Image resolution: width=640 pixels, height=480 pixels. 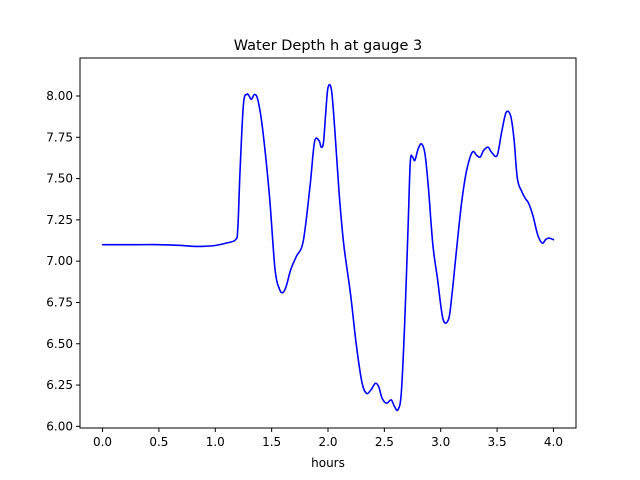 I want to click on x-tick-label: 3.0, so click(x=440, y=442).